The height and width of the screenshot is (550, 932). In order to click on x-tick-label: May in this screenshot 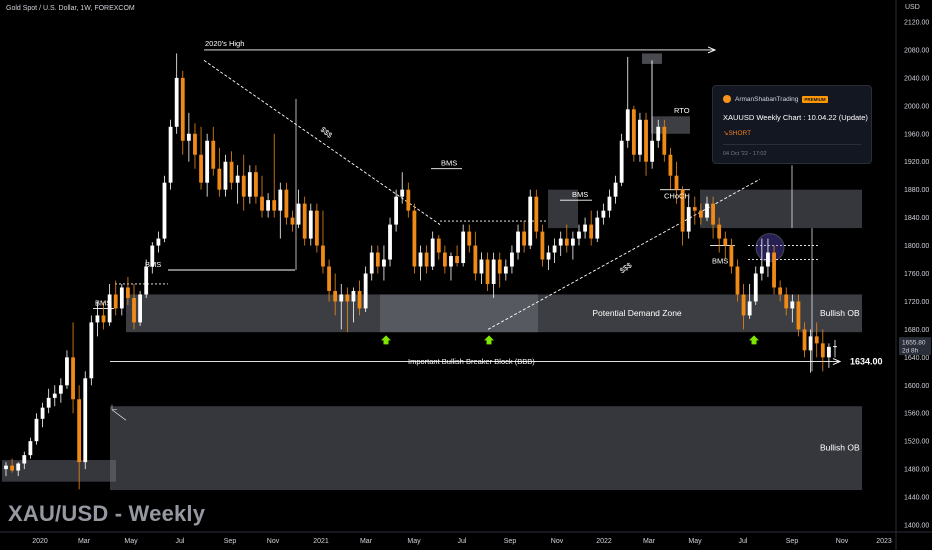, I will do `click(414, 541)`.